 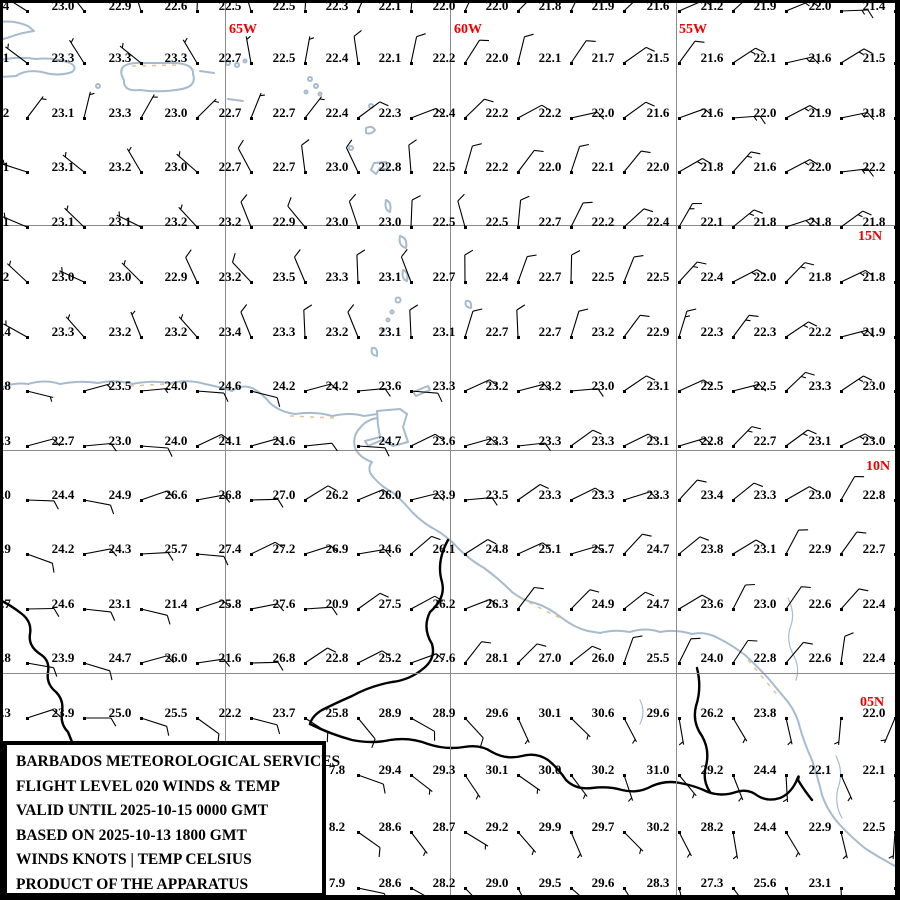 What do you see at coordinates (37, 671) in the screenshot?
I see `venezuela-brazil-border` at bounding box center [37, 671].